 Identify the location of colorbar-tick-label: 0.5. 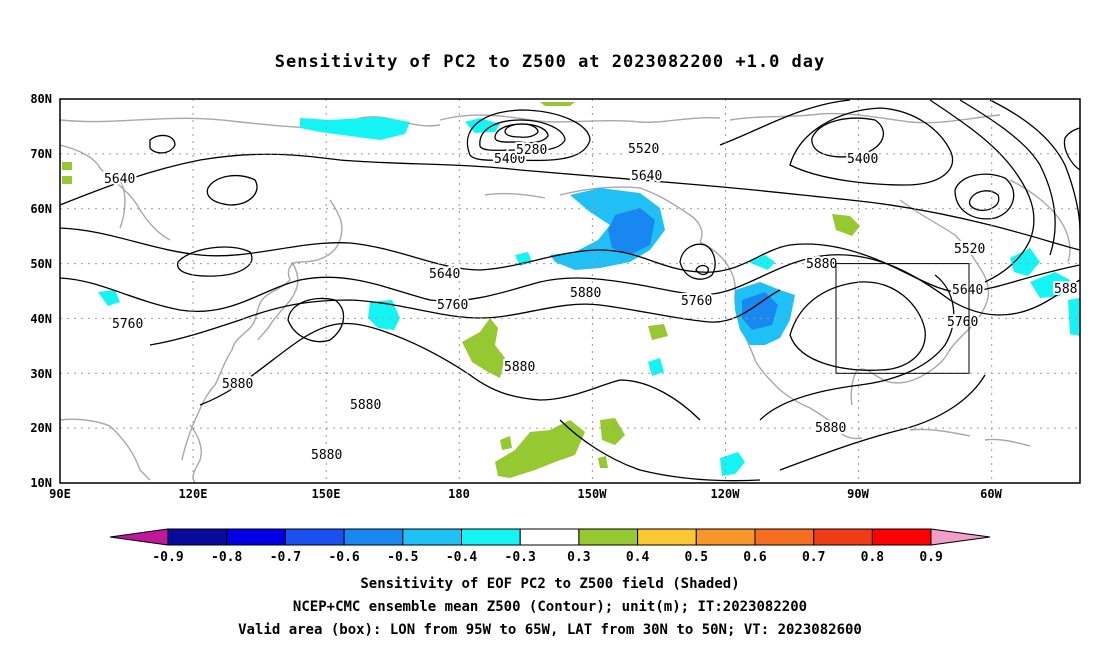
(696, 557).